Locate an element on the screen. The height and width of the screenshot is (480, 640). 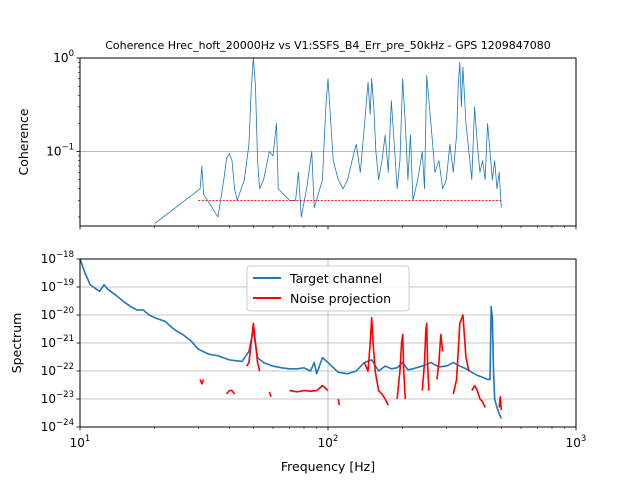
coherence-y-tick-label: 10⁻¹ is located at coordinates (60, 151).